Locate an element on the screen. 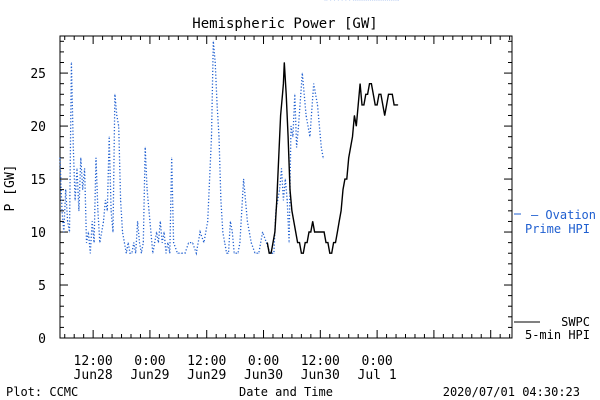  y-tick-label: 0 is located at coordinates (42, 339).